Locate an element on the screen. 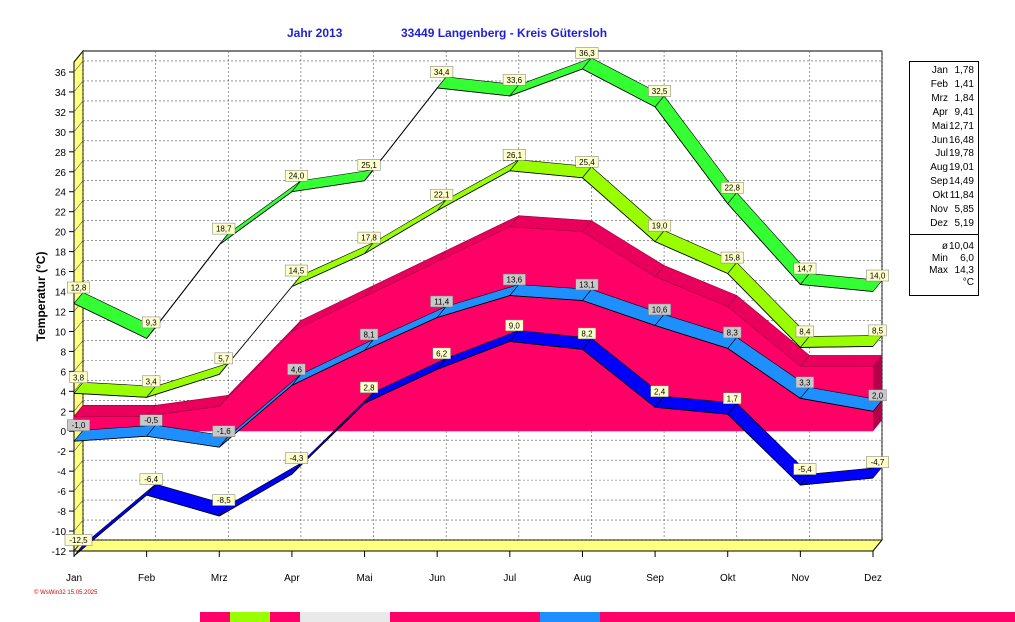  legend-month-row: Okt 11,84 is located at coordinates (943, 196).